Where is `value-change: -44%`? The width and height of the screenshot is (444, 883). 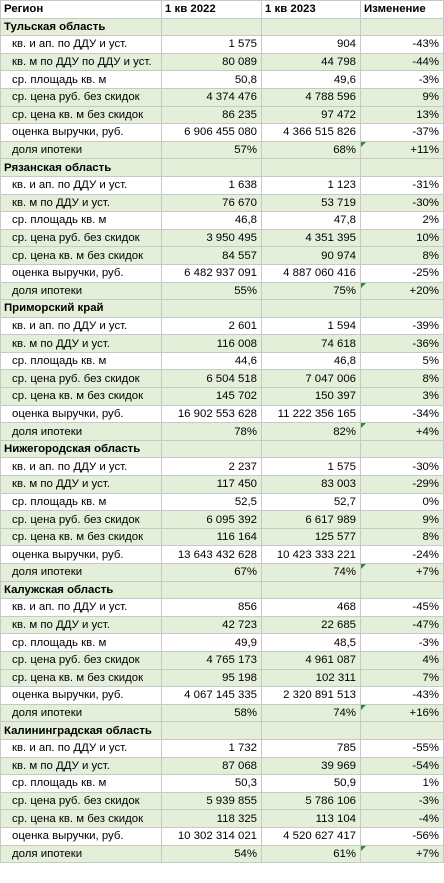
value-change: -44% is located at coordinates (402, 62).